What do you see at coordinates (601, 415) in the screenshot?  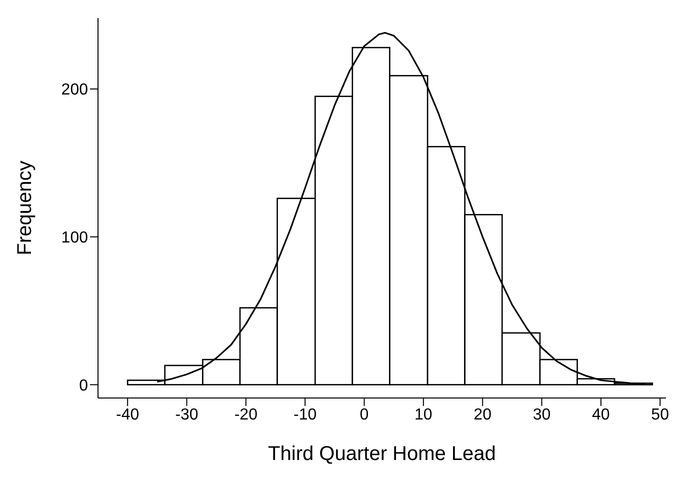 I see `x-tick-label: 40` at bounding box center [601, 415].